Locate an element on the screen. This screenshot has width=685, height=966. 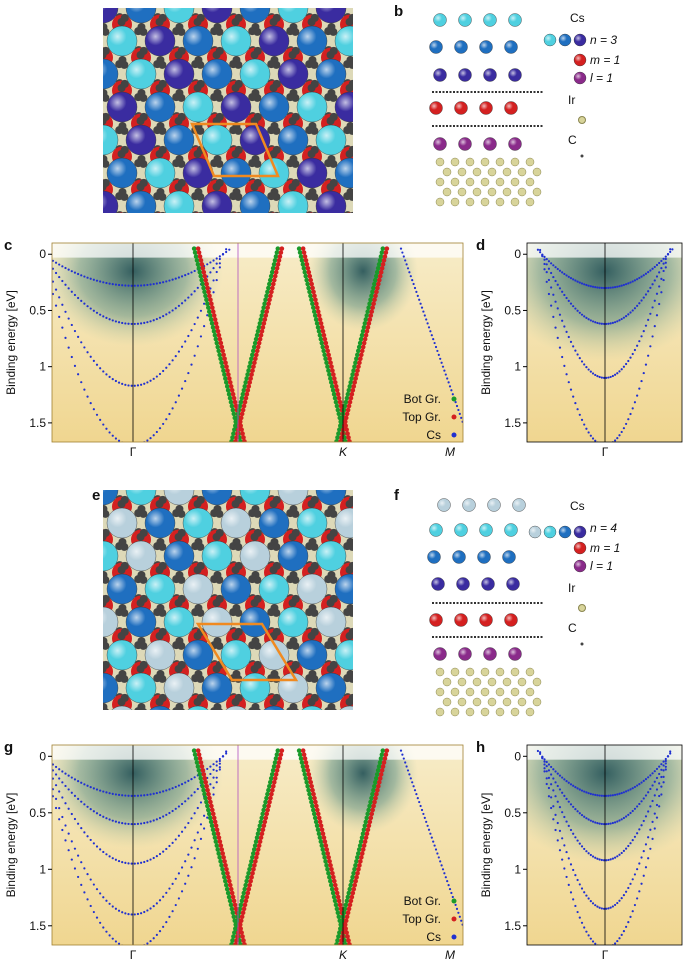
red-atom is located at coordinates (84, 157).